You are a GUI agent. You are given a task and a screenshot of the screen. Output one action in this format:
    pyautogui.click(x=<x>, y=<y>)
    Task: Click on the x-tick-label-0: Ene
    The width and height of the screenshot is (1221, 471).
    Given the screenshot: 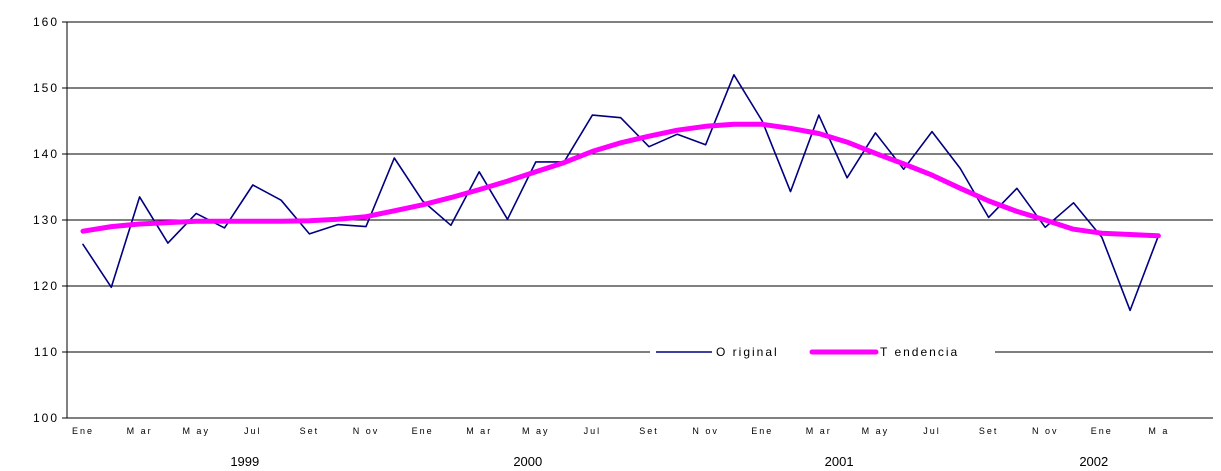 What is the action you would take?
    pyautogui.click(x=83, y=431)
    